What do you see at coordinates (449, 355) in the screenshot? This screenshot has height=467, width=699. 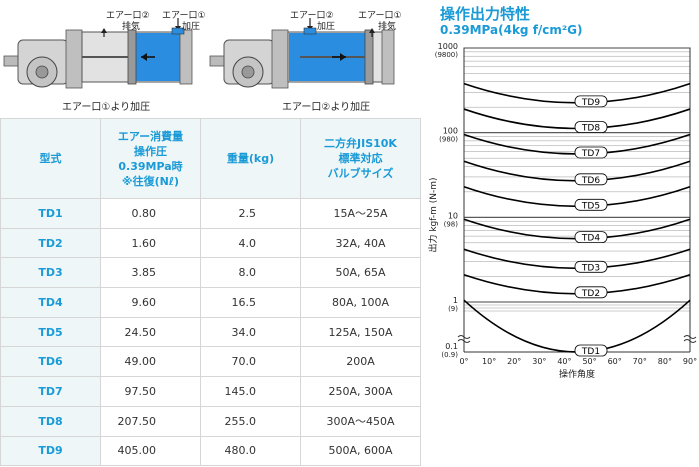 I see `y-tick-sublabel: (0.9)` at bounding box center [449, 355].